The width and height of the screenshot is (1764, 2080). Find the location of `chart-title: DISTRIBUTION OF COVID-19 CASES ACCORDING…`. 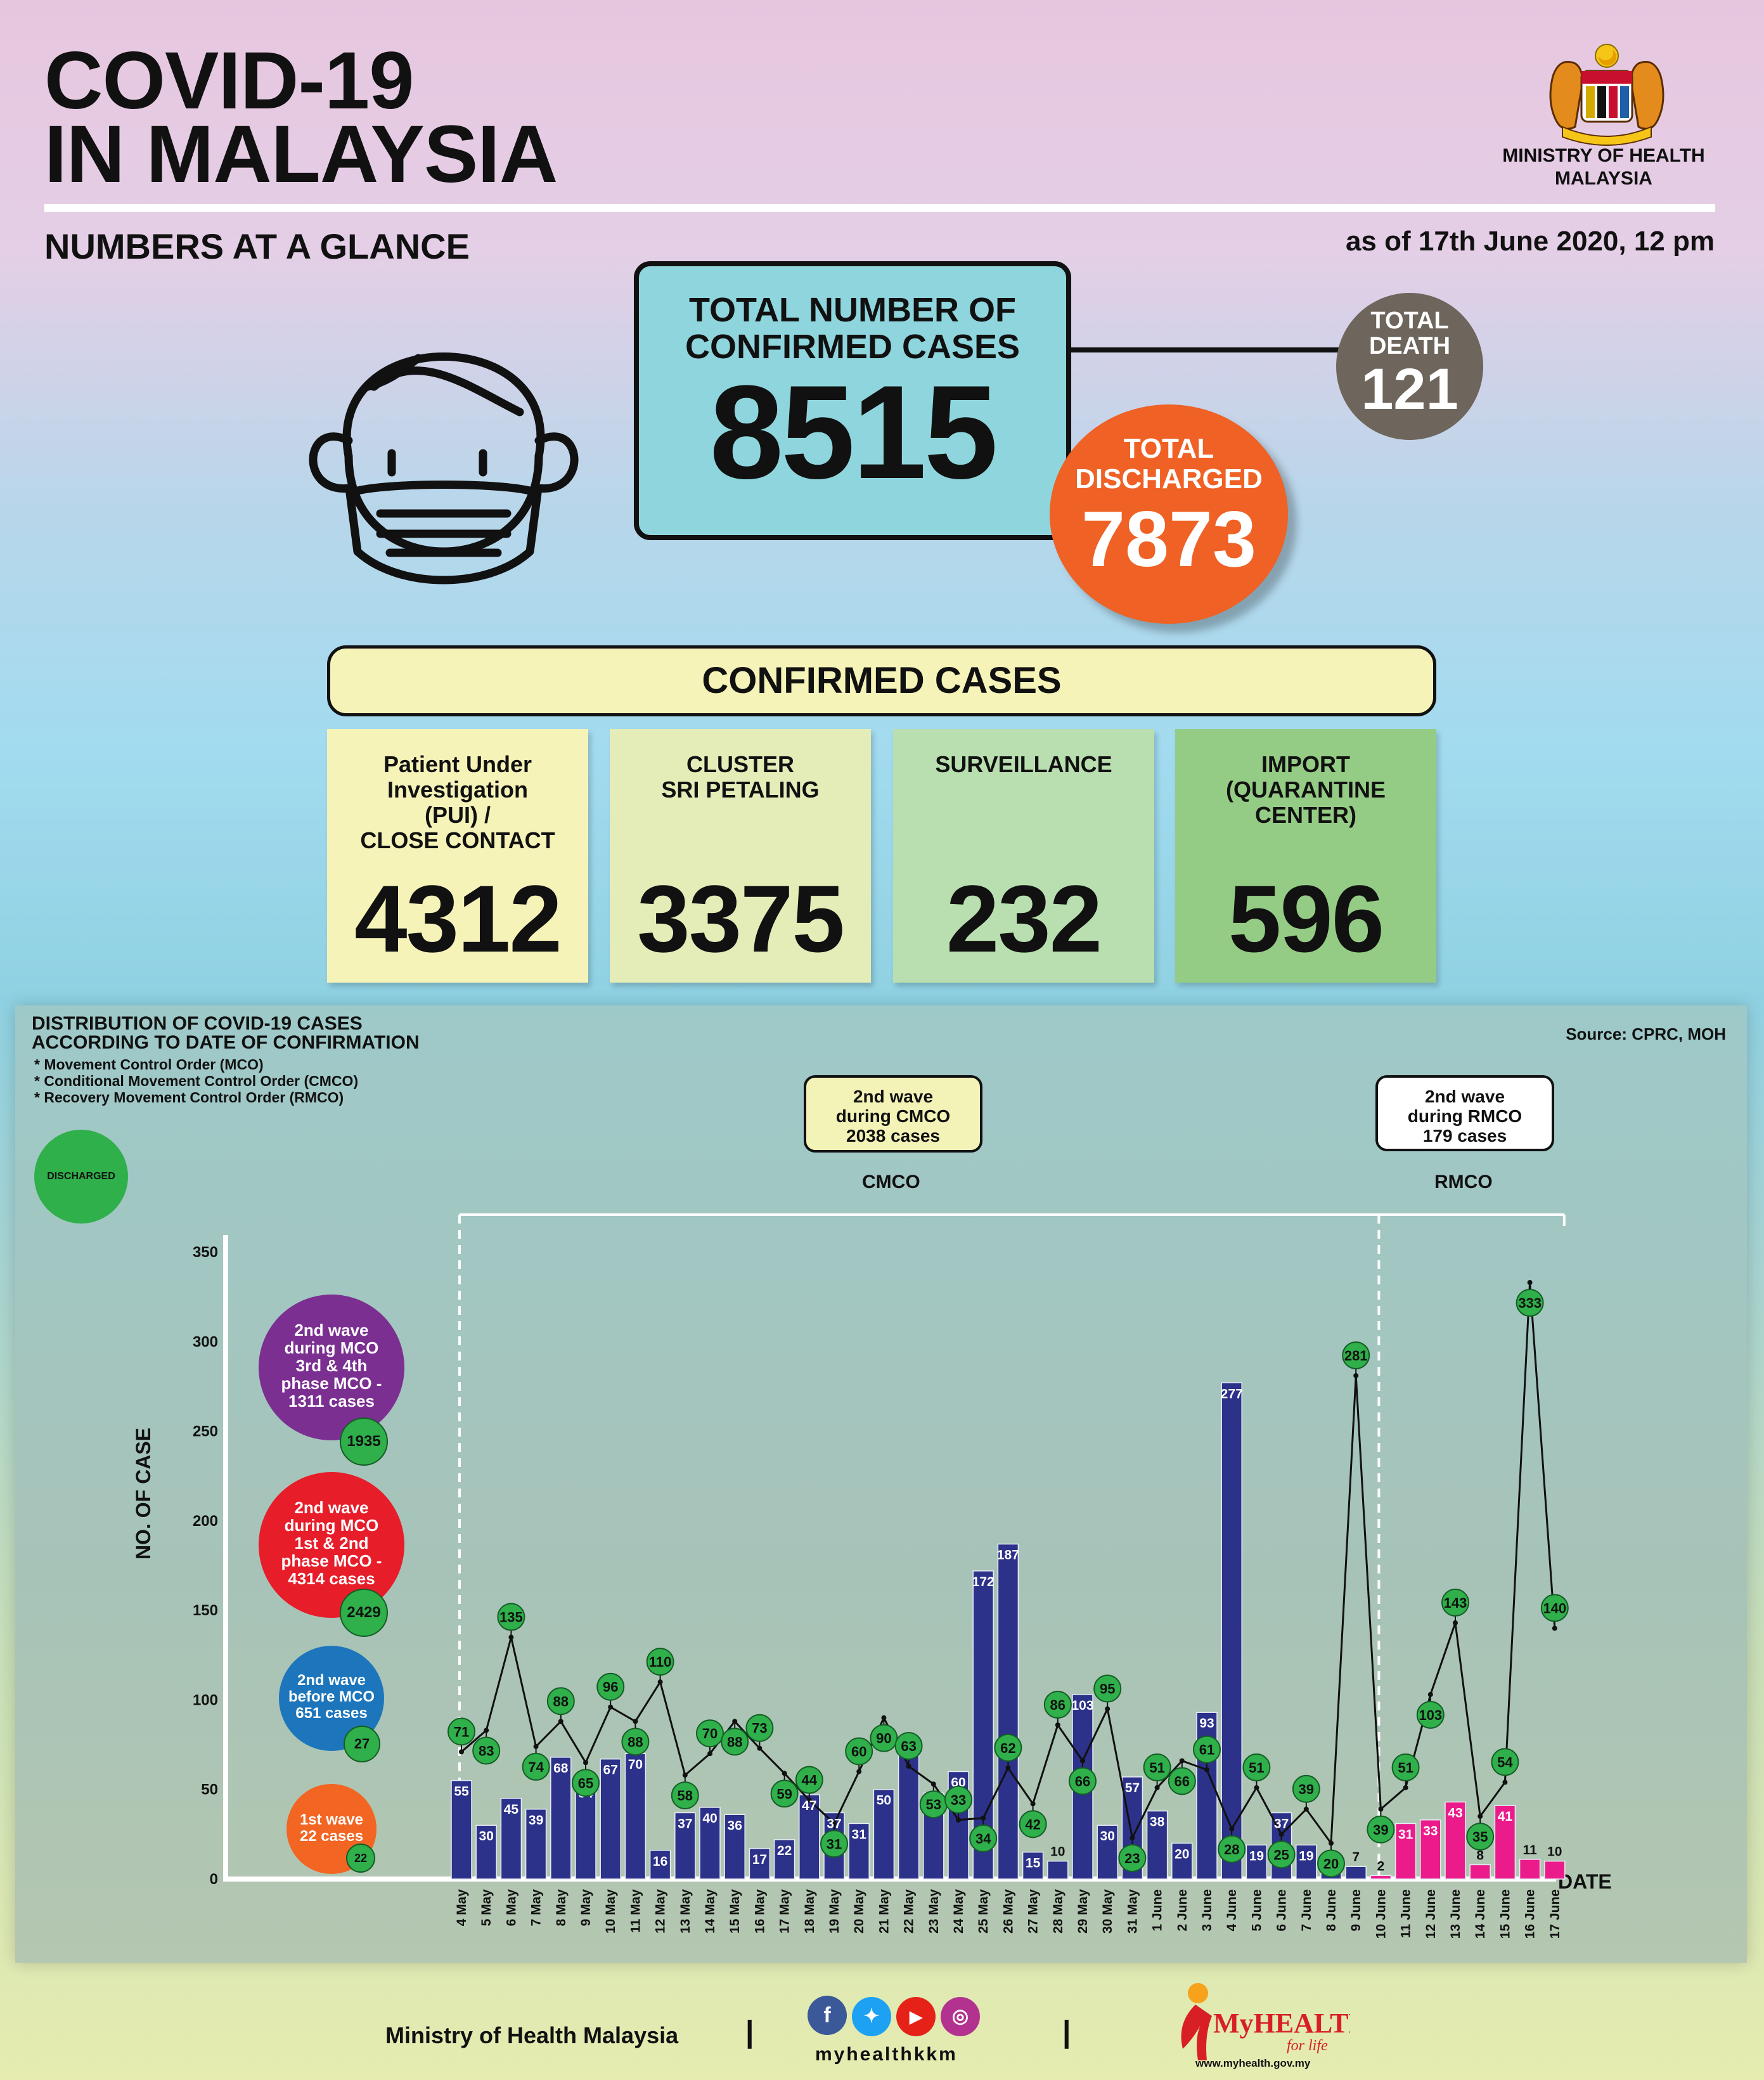

chart-title: DISTRIBUTION OF COVID-19 CASES ACCORDING… is located at coordinates (226, 1033).